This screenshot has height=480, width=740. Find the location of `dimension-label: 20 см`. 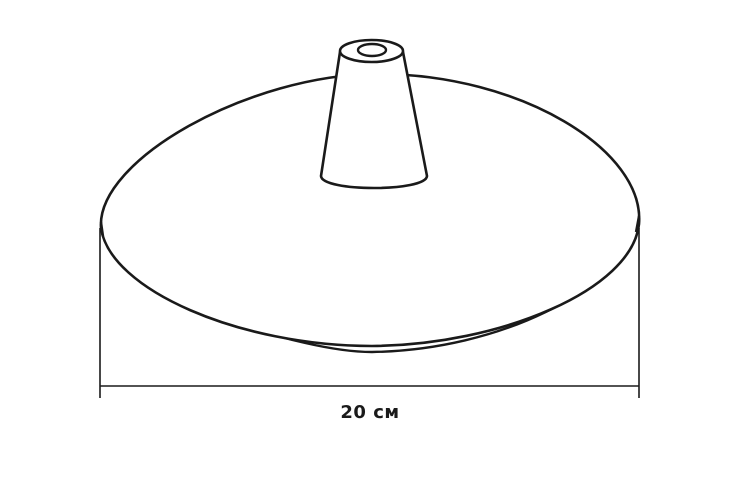

dimension-label: 20 см is located at coordinates (370, 412).